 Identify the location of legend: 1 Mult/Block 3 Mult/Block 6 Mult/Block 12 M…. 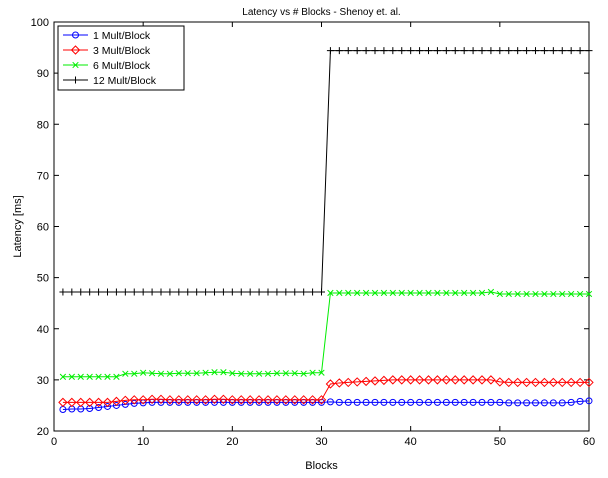
(121, 58).